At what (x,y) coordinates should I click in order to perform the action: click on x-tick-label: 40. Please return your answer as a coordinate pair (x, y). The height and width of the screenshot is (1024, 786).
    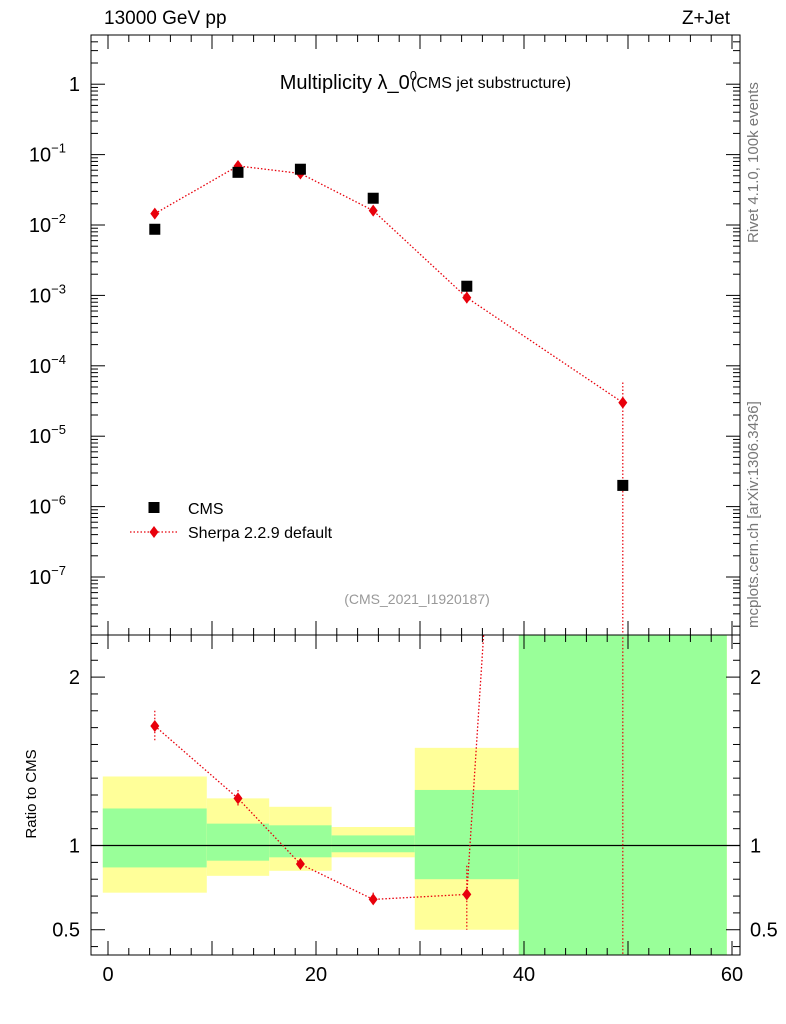
    Looking at the image, I should click on (524, 975).